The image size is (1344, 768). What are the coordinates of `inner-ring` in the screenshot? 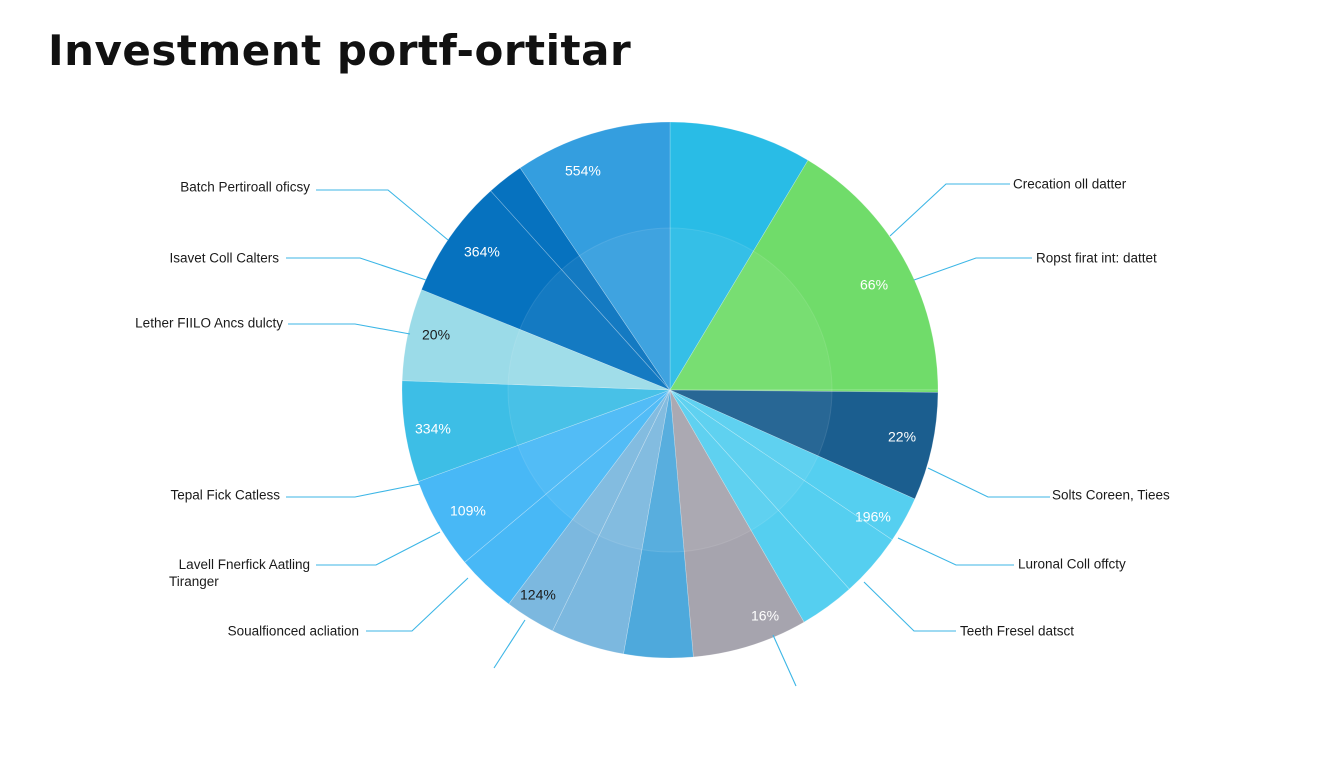 It's located at (670, 390).